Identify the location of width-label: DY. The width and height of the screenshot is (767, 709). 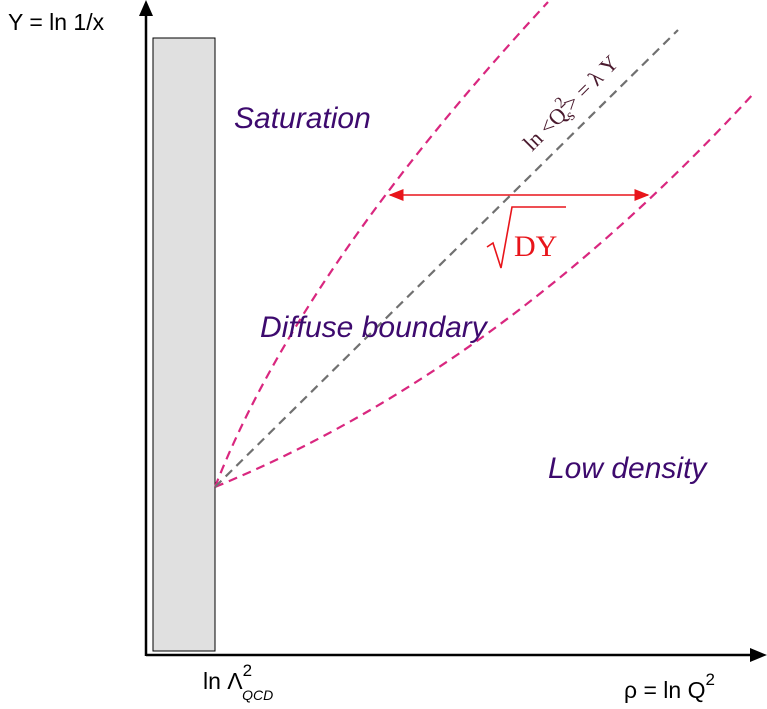
(526, 237).